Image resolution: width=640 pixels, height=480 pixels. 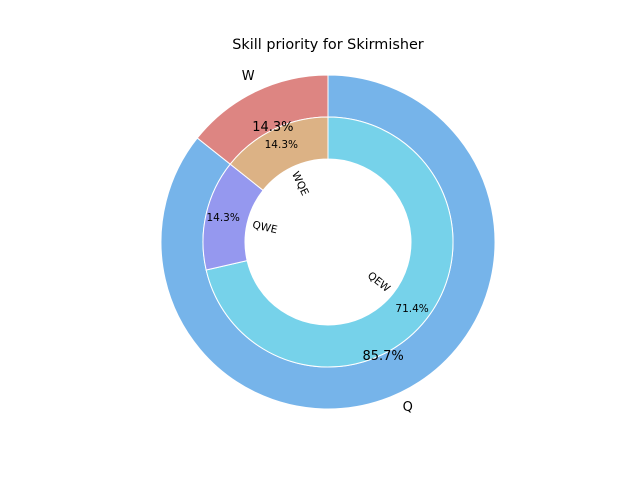 I want to click on chart-title: Skill priority for Skirmisher, so click(x=328, y=45).